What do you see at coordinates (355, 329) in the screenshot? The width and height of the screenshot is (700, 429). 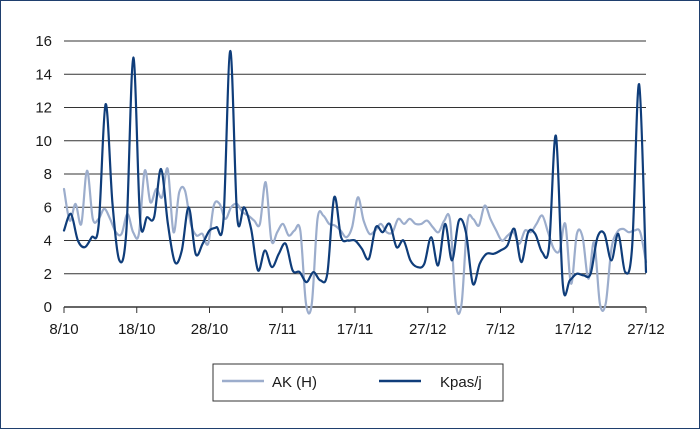 I see `x-tick-label: 17/11` at bounding box center [355, 329].